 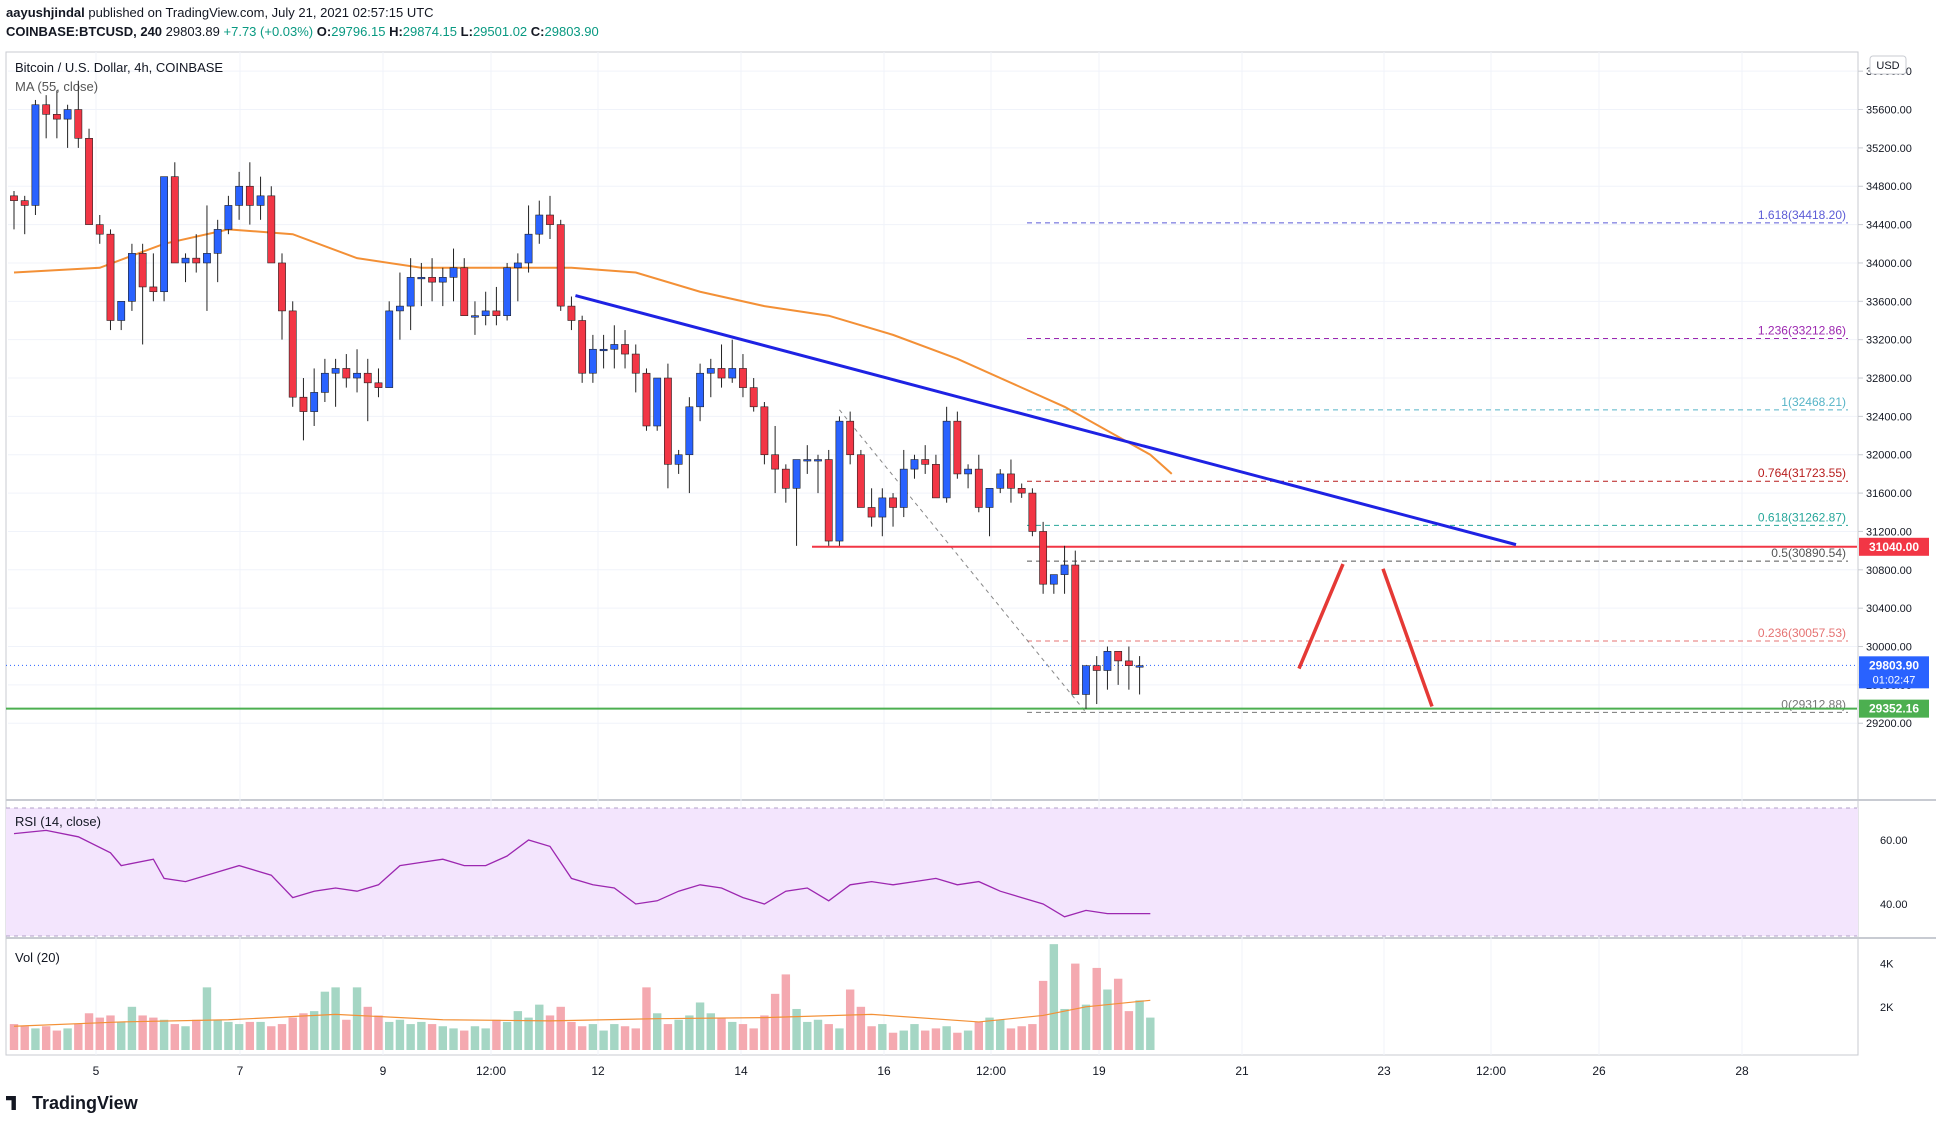 What do you see at coordinates (582, 873) in the screenshot?
I see `rsi-line` at bounding box center [582, 873].